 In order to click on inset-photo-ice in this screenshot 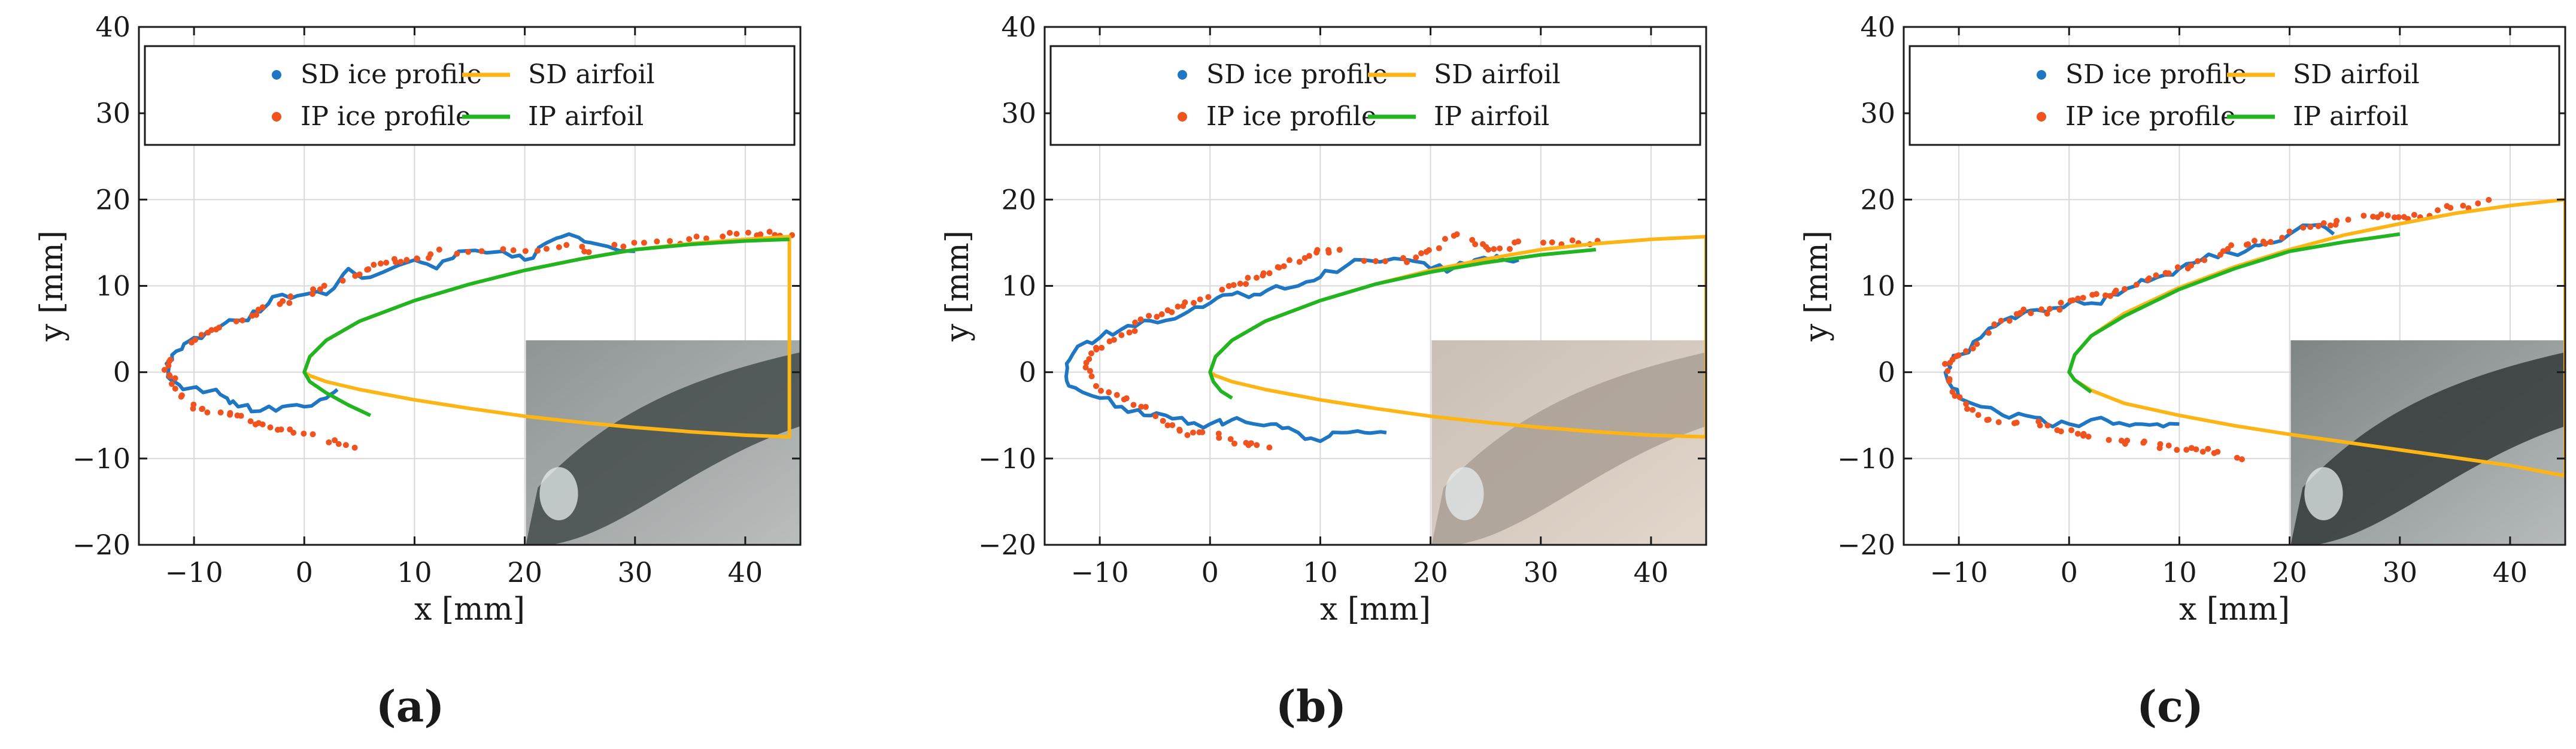, I will do `click(1568, 448)`.